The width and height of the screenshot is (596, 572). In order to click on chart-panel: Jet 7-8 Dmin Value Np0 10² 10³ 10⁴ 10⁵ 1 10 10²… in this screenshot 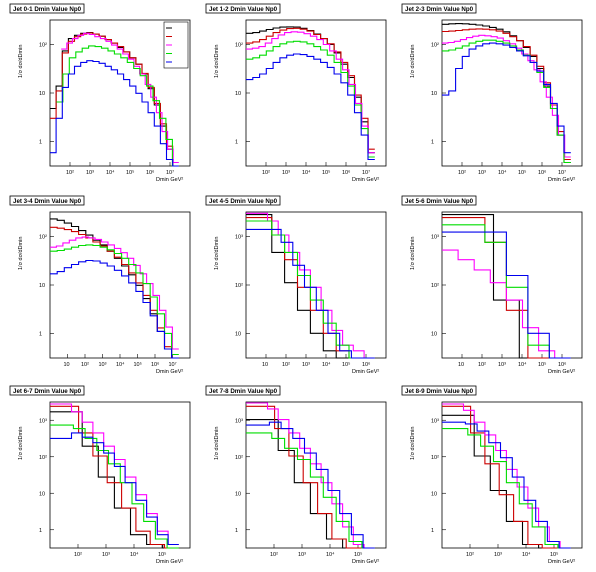, I will do `click(296, 475)`.